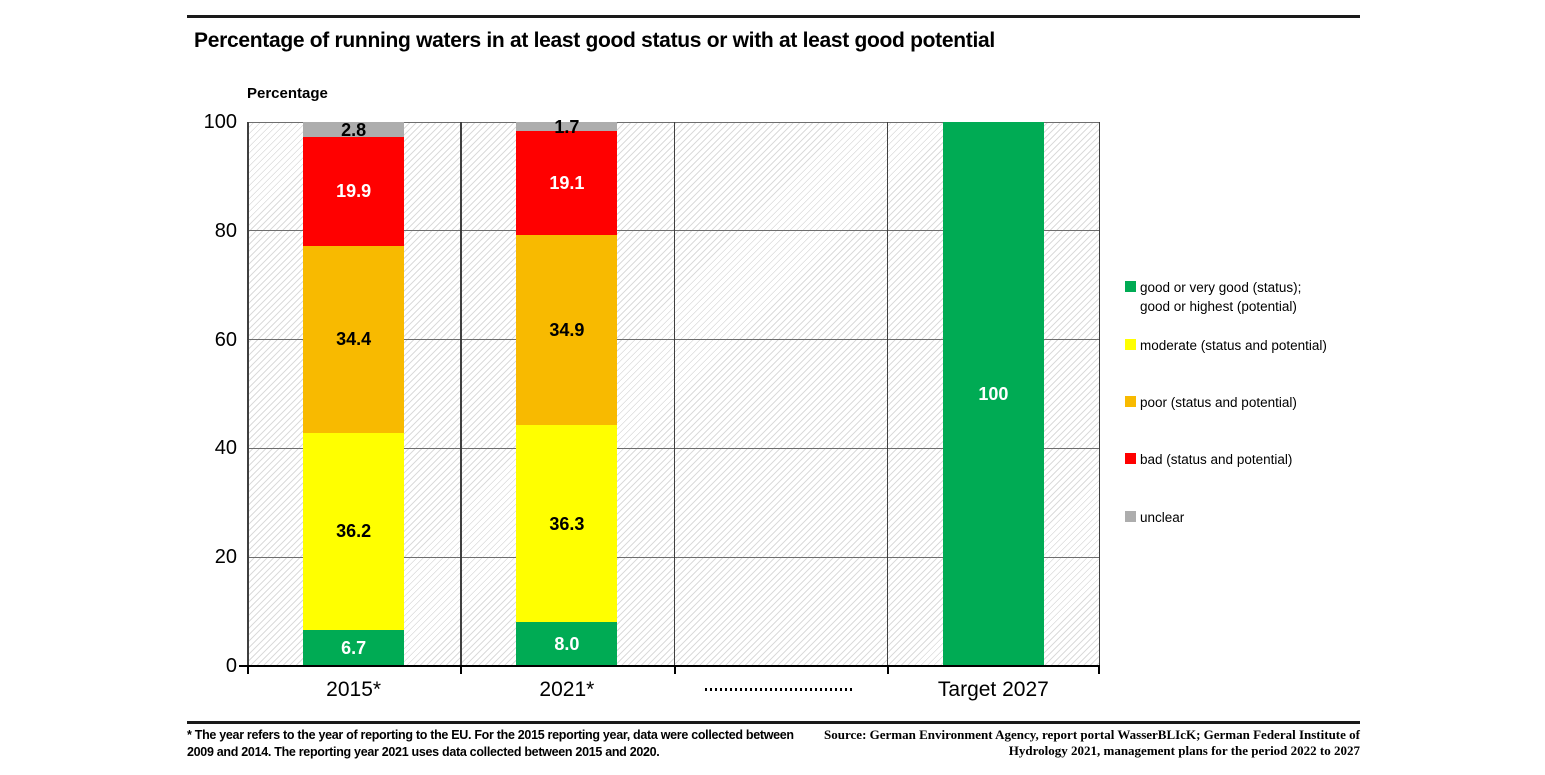 The height and width of the screenshot is (775, 1545). I want to click on bar-segment: 8.0, so click(567, 644).